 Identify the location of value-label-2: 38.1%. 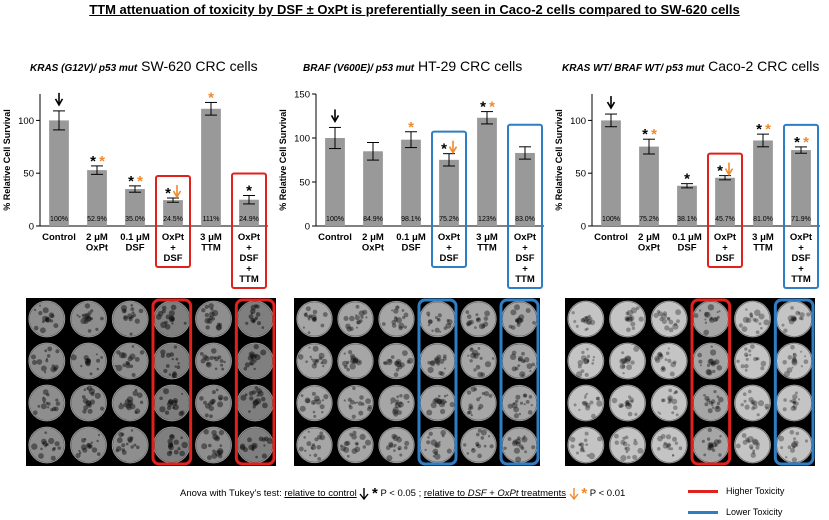
(687, 219).